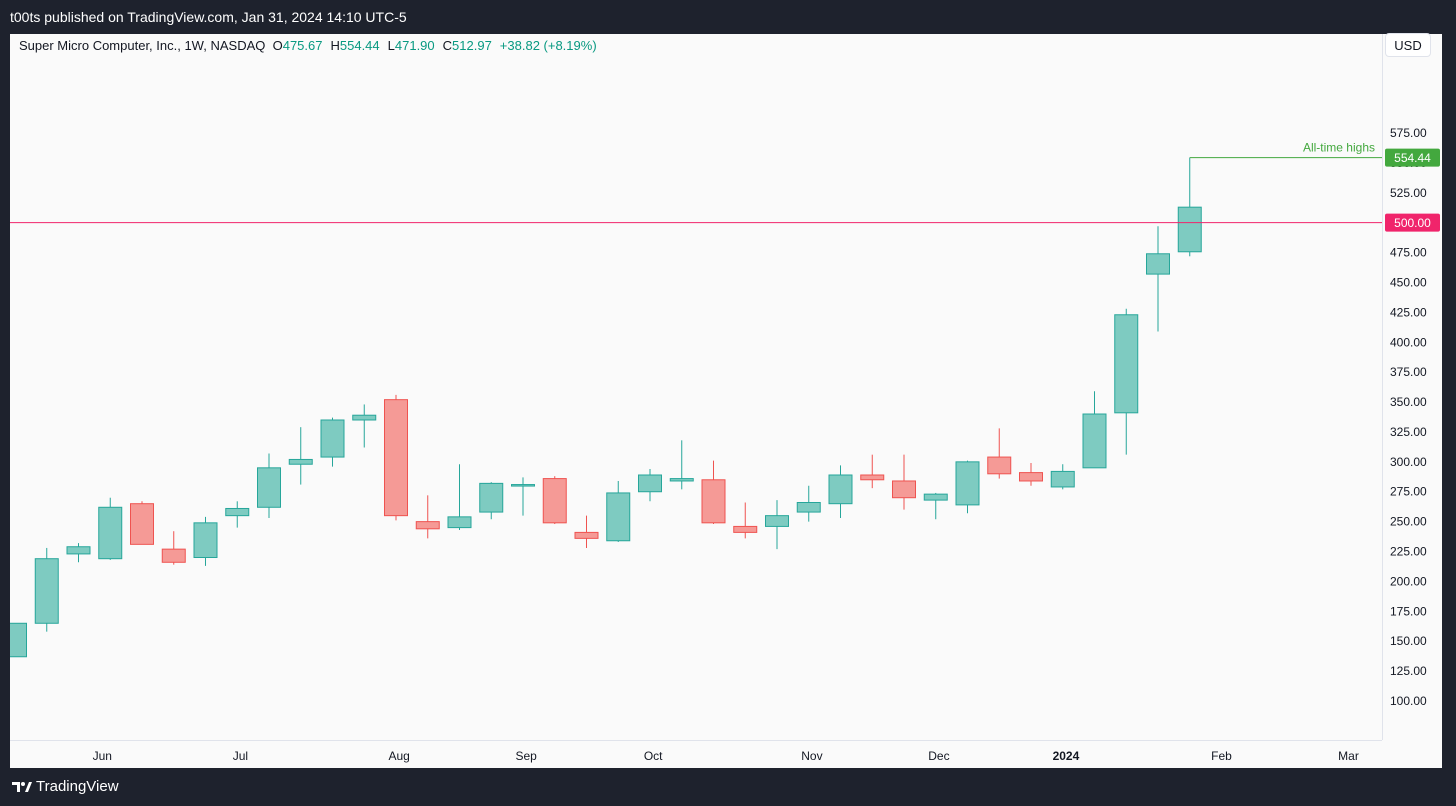 The width and height of the screenshot is (1456, 806). I want to click on brand-name: TradingView, so click(77, 786).